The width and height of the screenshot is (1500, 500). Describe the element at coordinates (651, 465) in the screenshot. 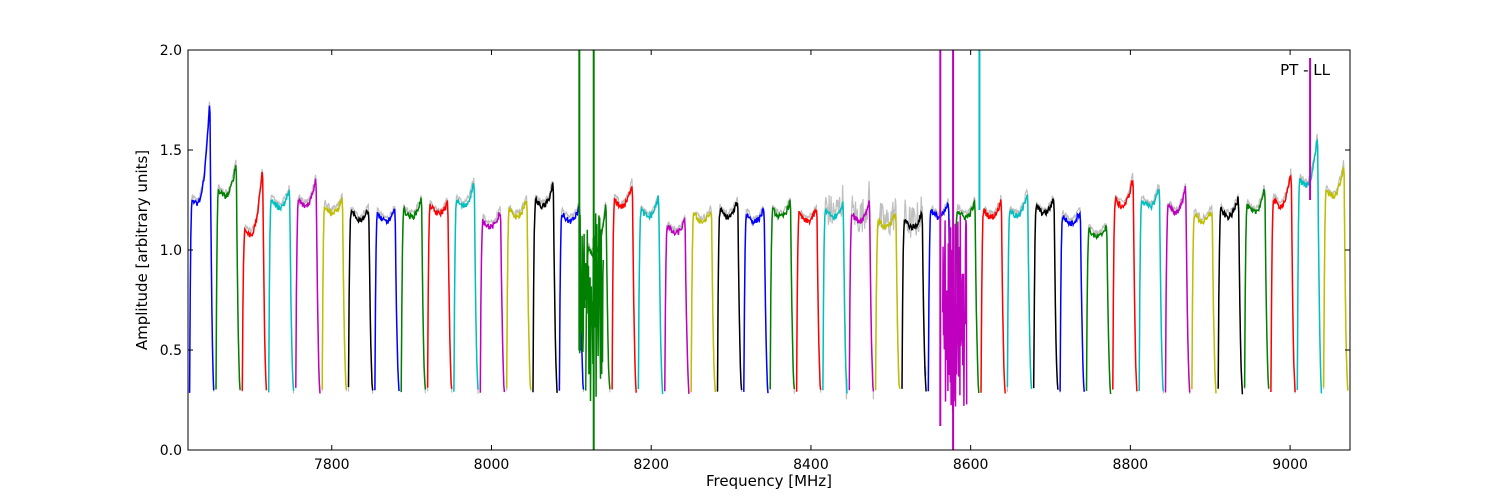

I see `x-tick-label: 8200` at that location.